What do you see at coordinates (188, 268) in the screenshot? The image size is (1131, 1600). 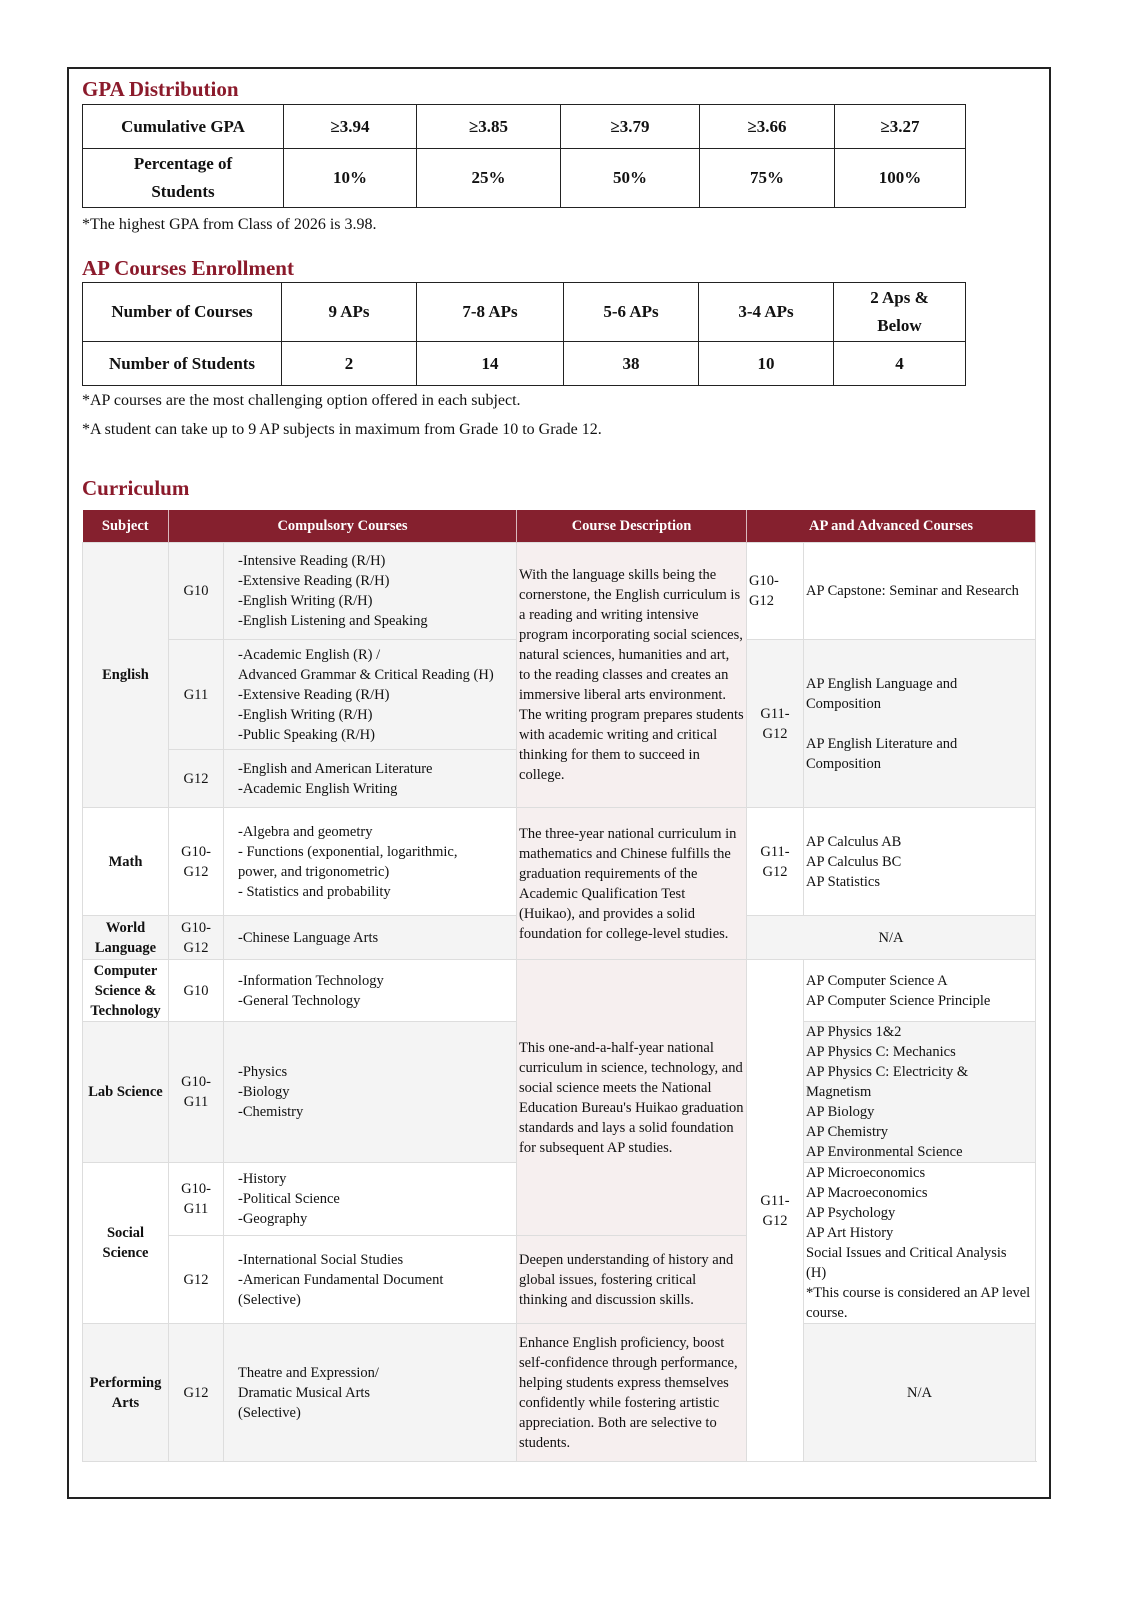 I see `ap-title: AP Courses Enrollment` at bounding box center [188, 268].